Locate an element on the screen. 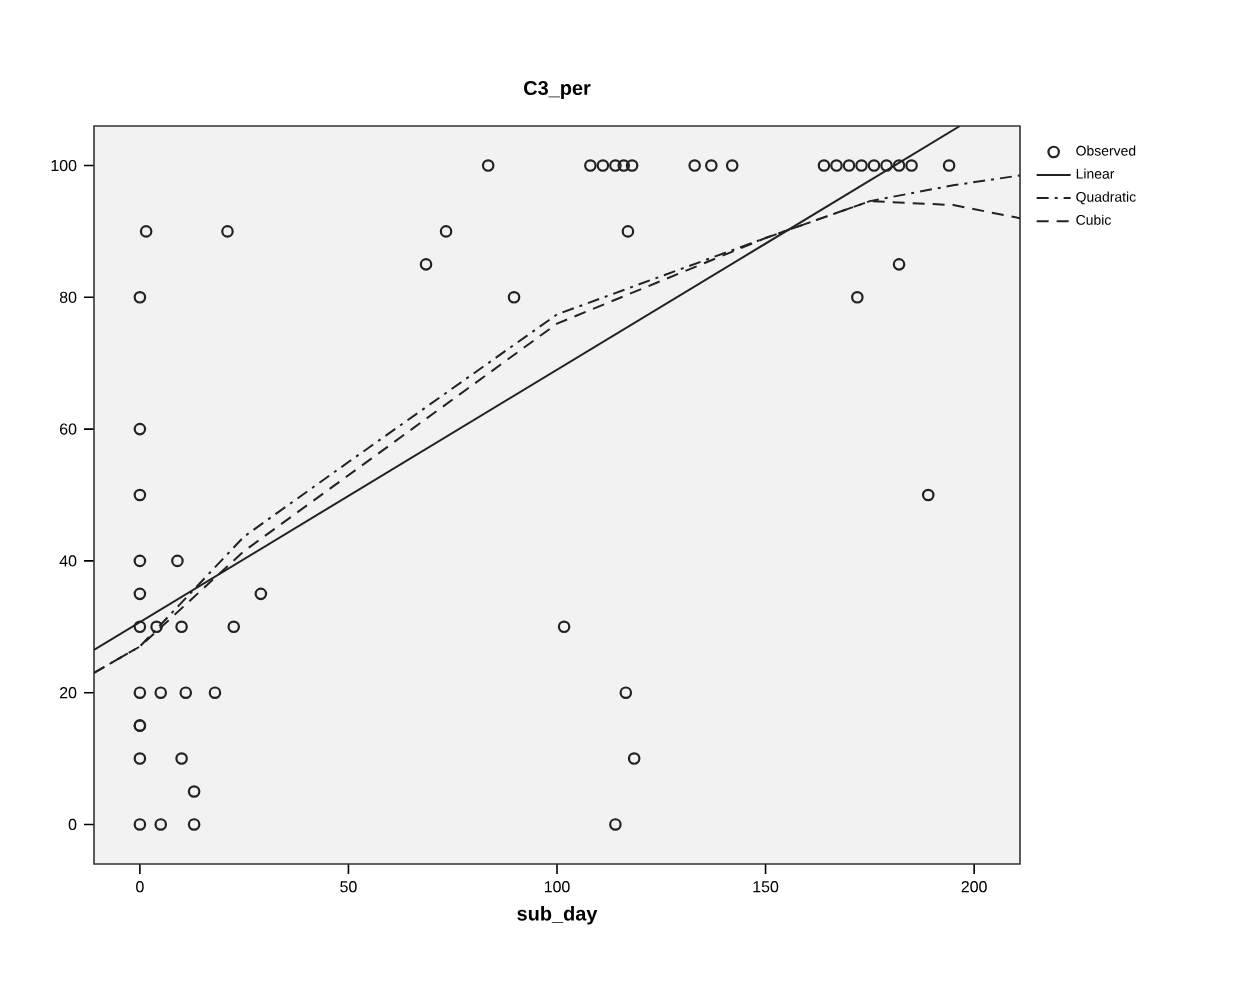 The width and height of the screenshot is (1256, 982). x-axis-title: sub_day is located at coordinates (557, 915).